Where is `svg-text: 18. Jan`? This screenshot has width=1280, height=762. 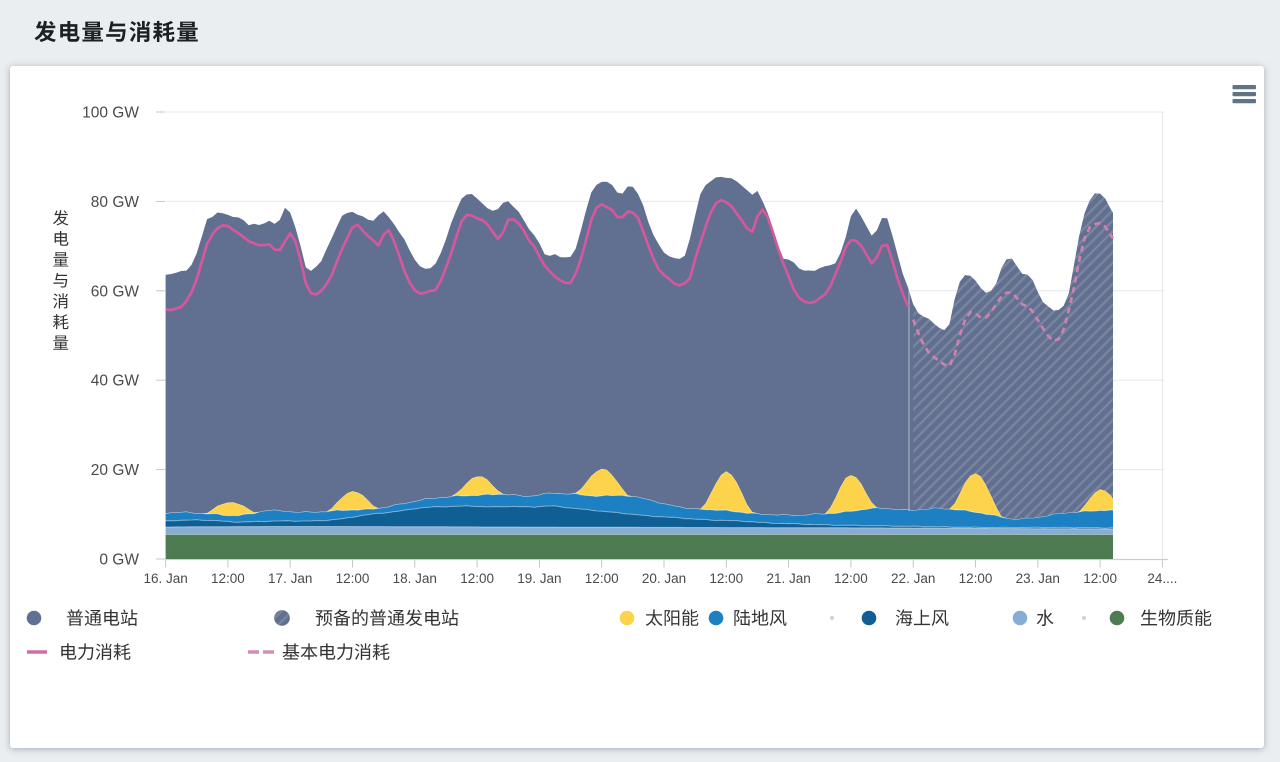
svg-text: 18. Jan is located at coordinates (415, 578).